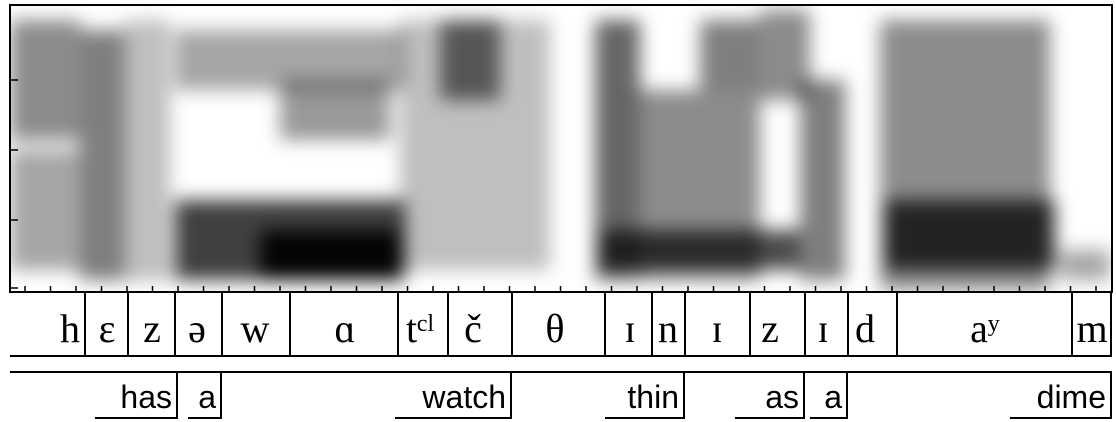 The height and width of the screenshot is (422, 1116). Describe the element at coordinates (420, 328) in the screenshot. I see `phone-label: tᶜˡ` at that location.